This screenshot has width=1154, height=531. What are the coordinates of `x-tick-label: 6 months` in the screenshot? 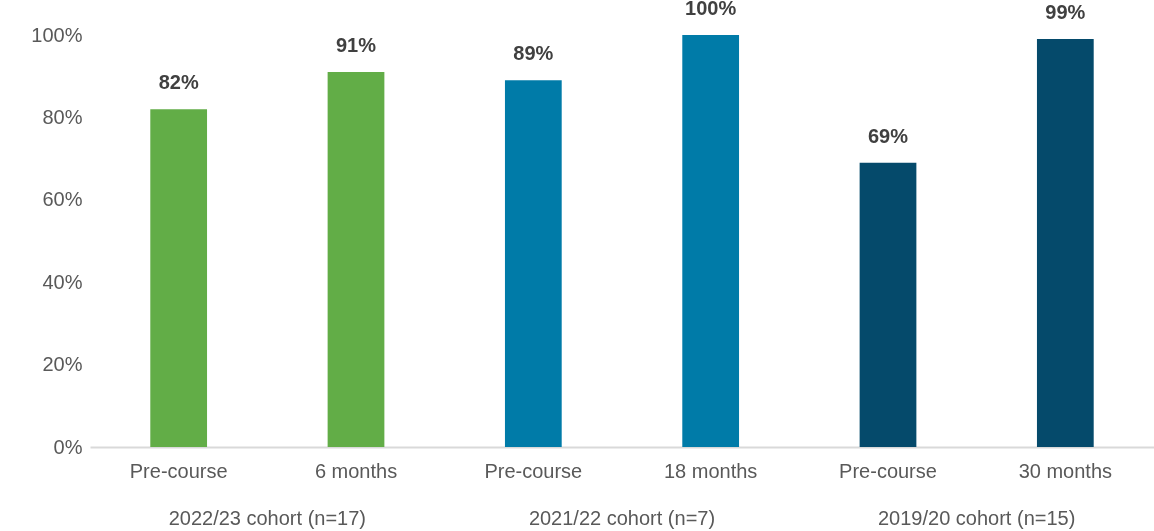 It's located at (356, 470).